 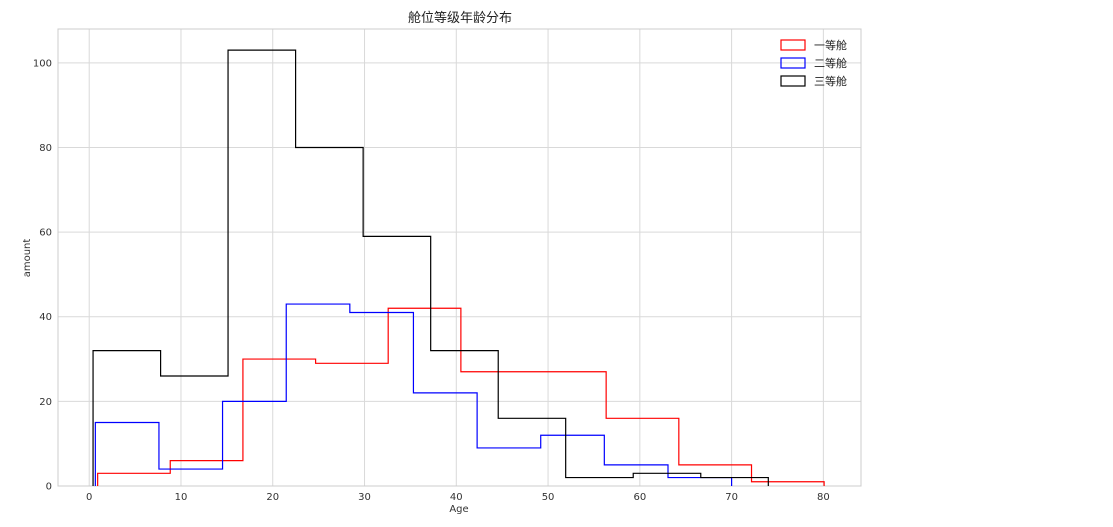 What do you see at coordinates (27, 258) in the screenshot?
I see `y-axis-label: amount` at bounding box center [27, 258].